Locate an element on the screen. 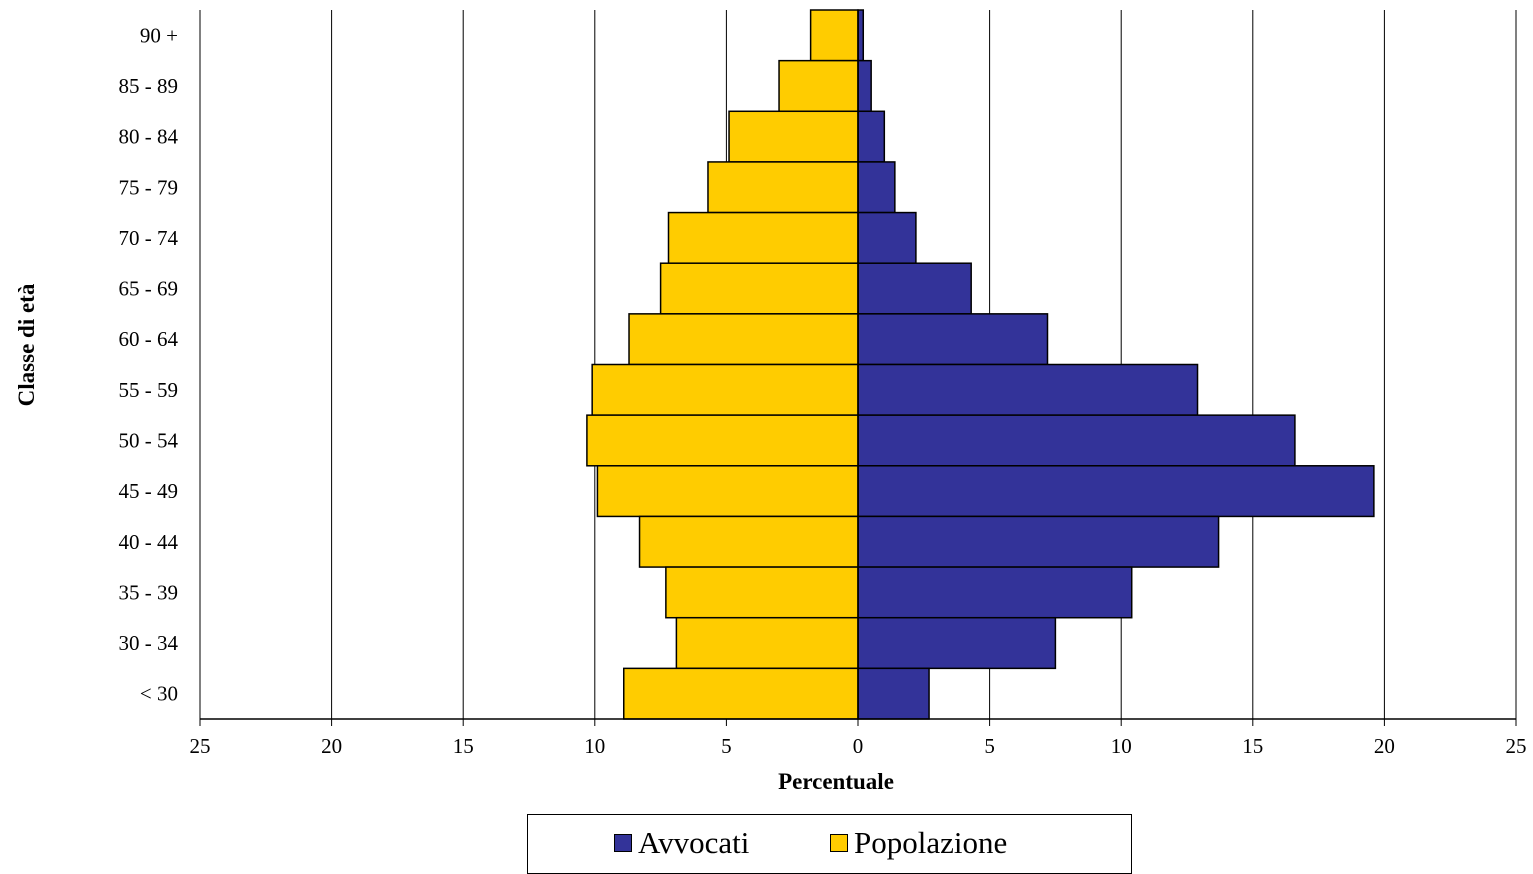 This screenshot has height=874, width=1533. legend-label-popolazione: Popolazione is located at coordinates (931, 842).